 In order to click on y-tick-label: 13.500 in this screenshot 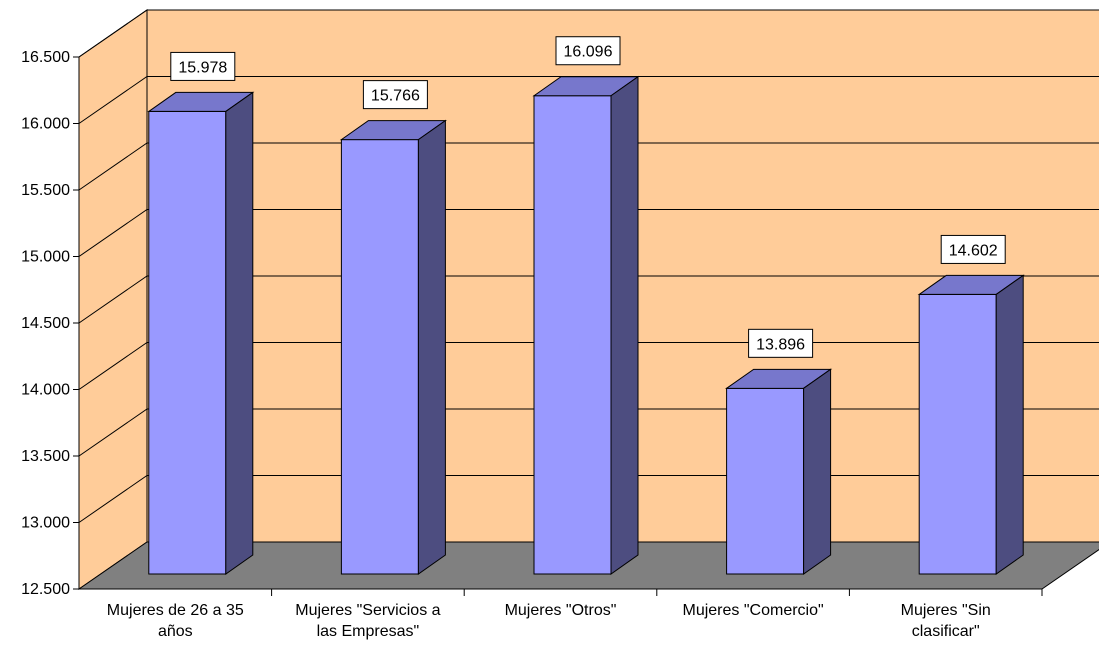, I will do `click(45, 456)`.